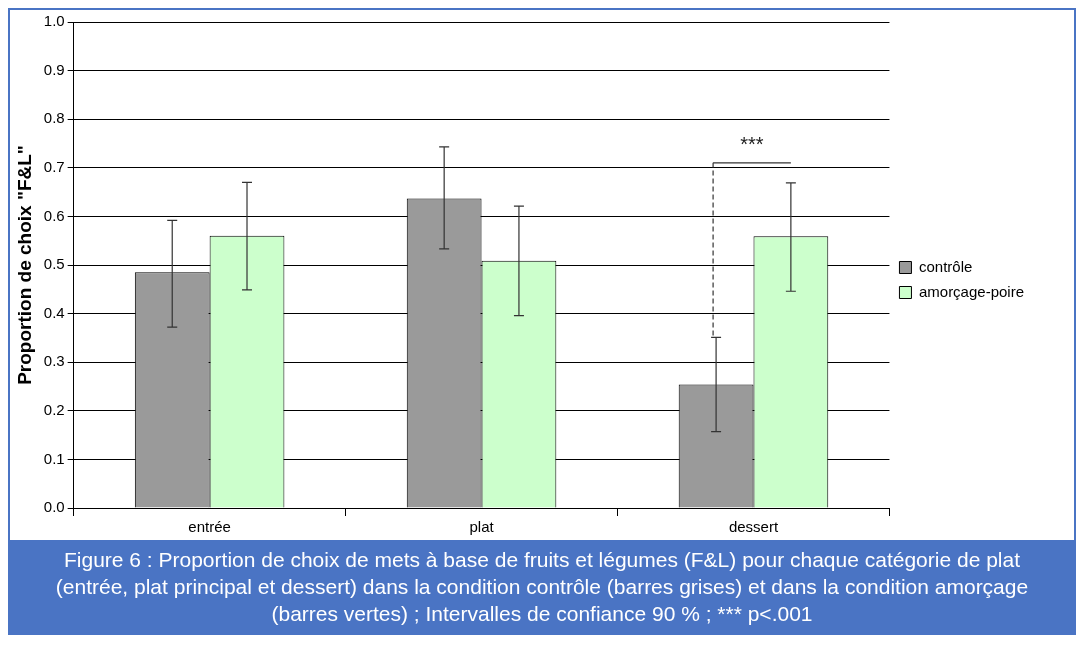 Image resolution: width=1084 pixels, height=671 pixels. I want to click on y-tick-label: 0.9, so click(54, 69).